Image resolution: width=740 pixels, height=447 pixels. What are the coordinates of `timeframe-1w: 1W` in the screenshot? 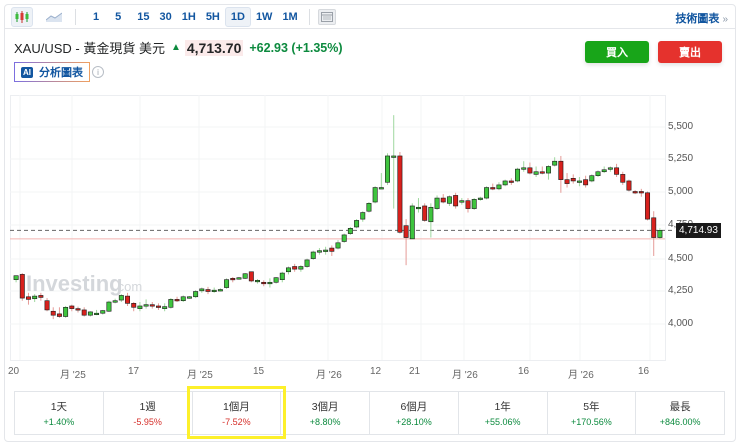 It's located at (264, 16).